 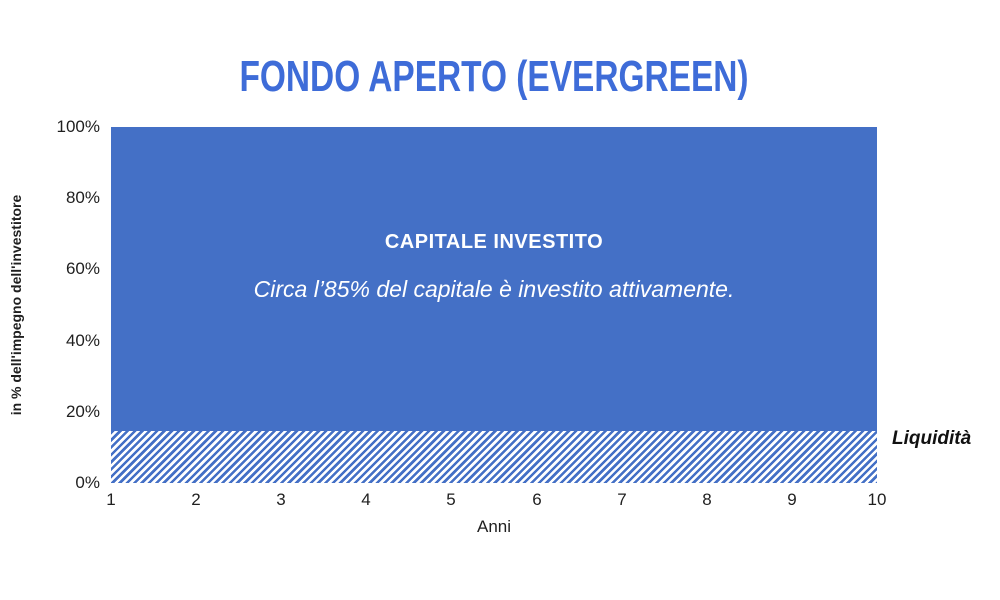 I want to click on x-tick-1: 1, so click(x=111, y=499).